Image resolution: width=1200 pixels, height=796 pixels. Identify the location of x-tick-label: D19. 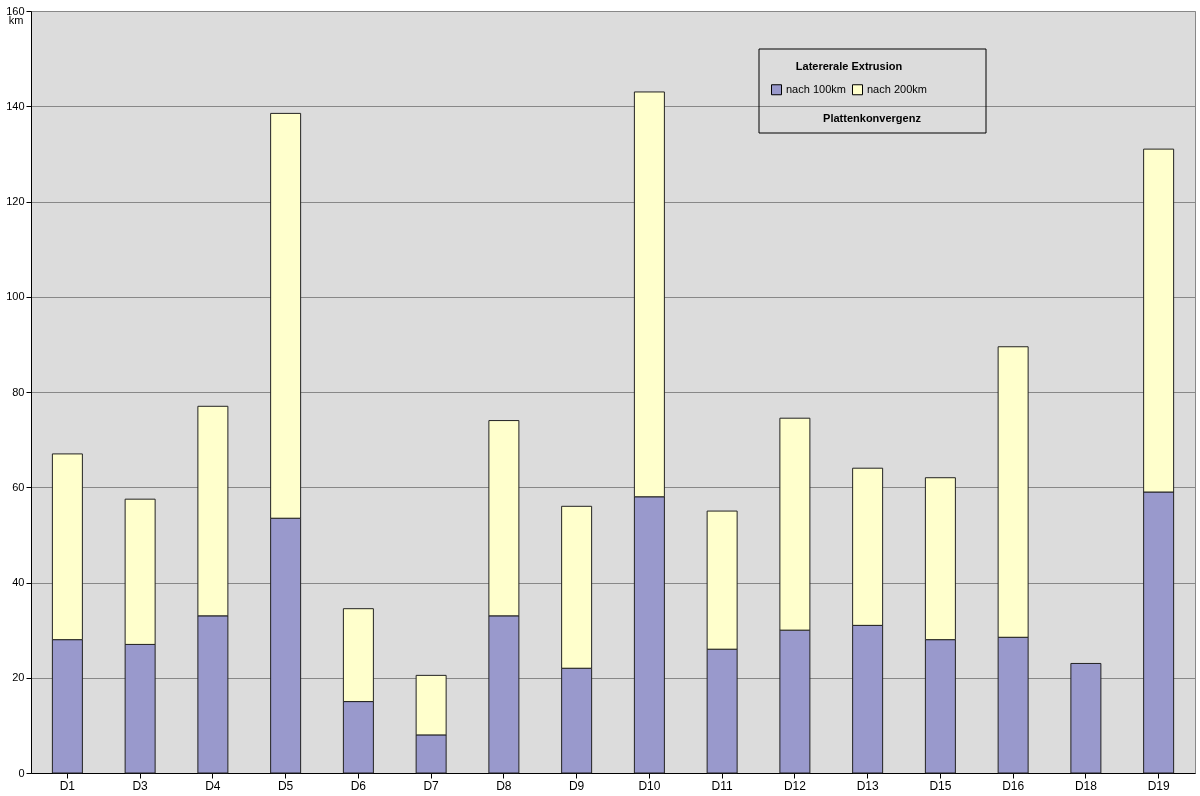
(1158, 785).